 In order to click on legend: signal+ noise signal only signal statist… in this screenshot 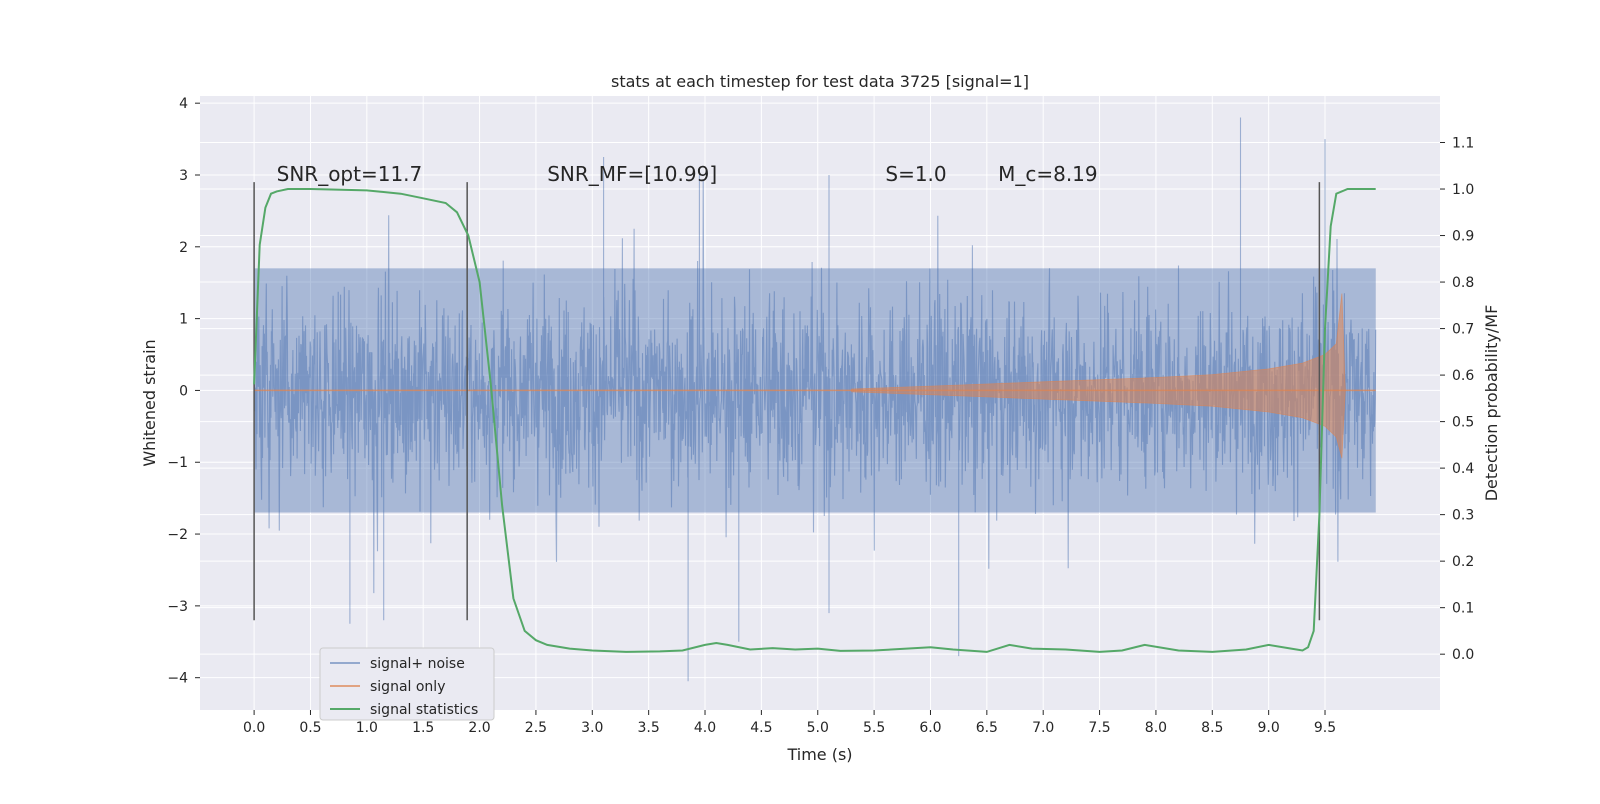, I will do `click(407, 684)`.